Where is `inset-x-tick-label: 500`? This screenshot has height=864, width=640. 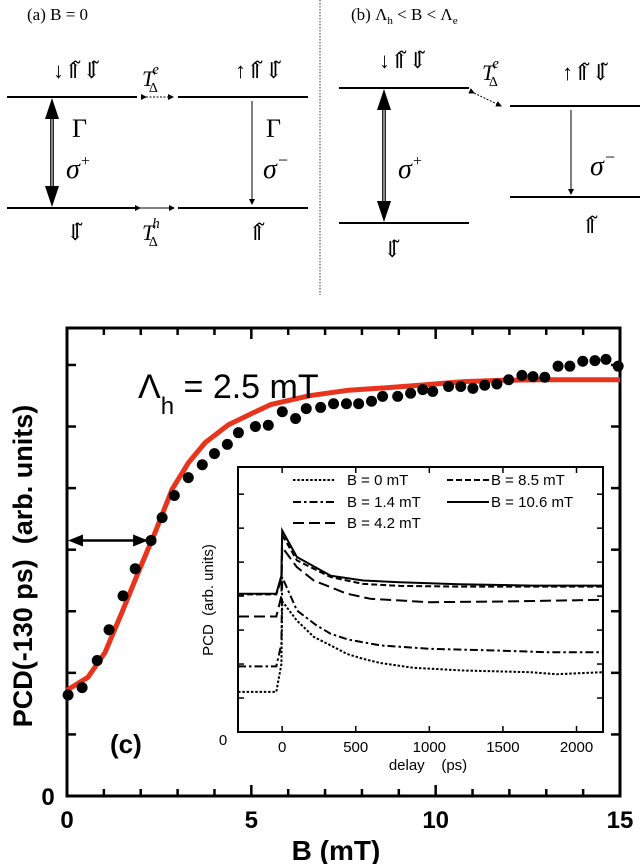
inset-x-tick-label: 500 is located at coordinates (355, 747).